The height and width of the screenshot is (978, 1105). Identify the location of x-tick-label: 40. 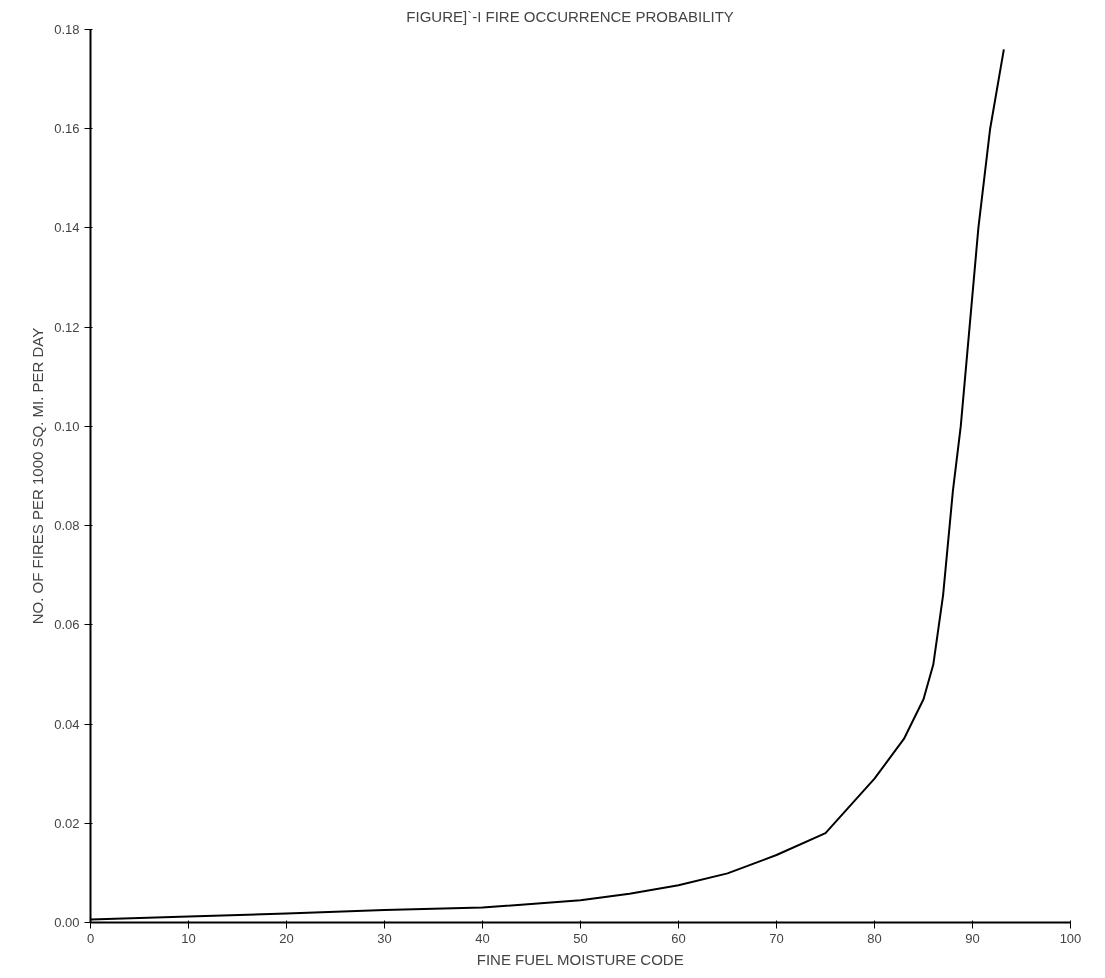
(482, 938).